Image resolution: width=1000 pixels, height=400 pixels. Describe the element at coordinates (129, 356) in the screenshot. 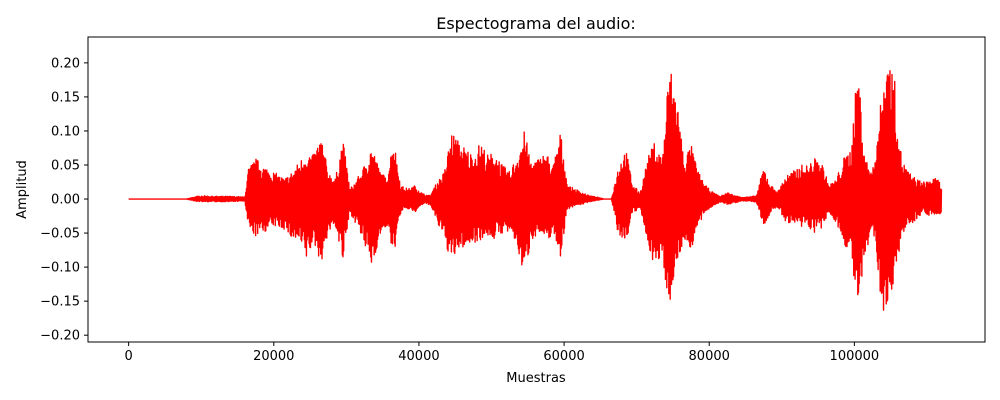

I see `x-tick-label: 0` at that location.